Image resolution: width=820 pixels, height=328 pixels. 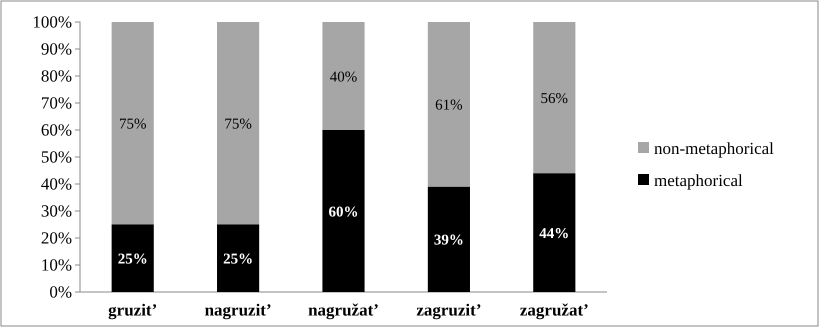 What do you see at coordinates (52, 22) in the screenshot?
I see `y-tick-label: 100%` at bounding box center [52, 22].